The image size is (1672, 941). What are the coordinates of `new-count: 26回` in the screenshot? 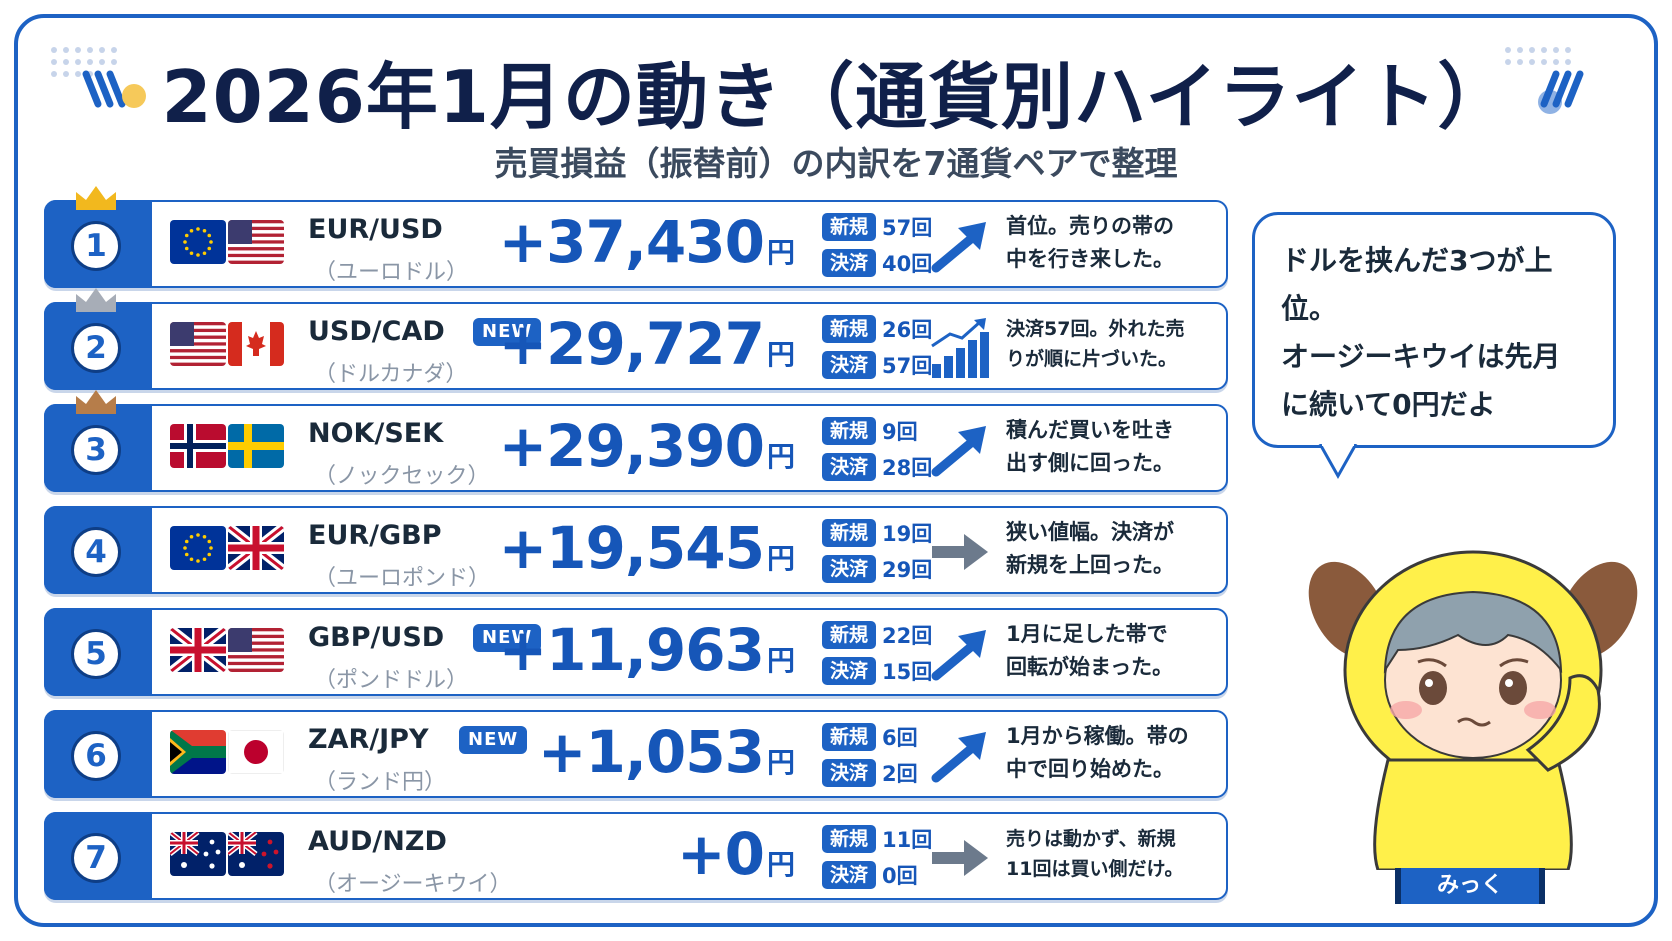 It's located at (907, 330).